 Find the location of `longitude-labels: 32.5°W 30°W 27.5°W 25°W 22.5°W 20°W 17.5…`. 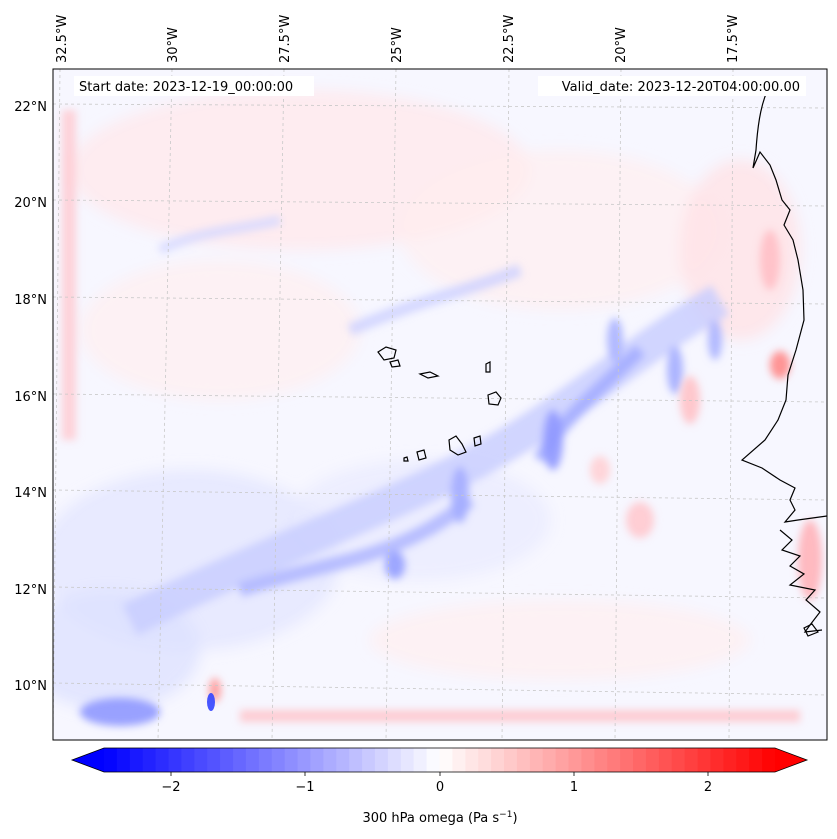

longitude-labels: 32.5°W 30°W 27.5°W 25°W 22.5°W 20°W 17.5… is located at coordinates (398, 39).